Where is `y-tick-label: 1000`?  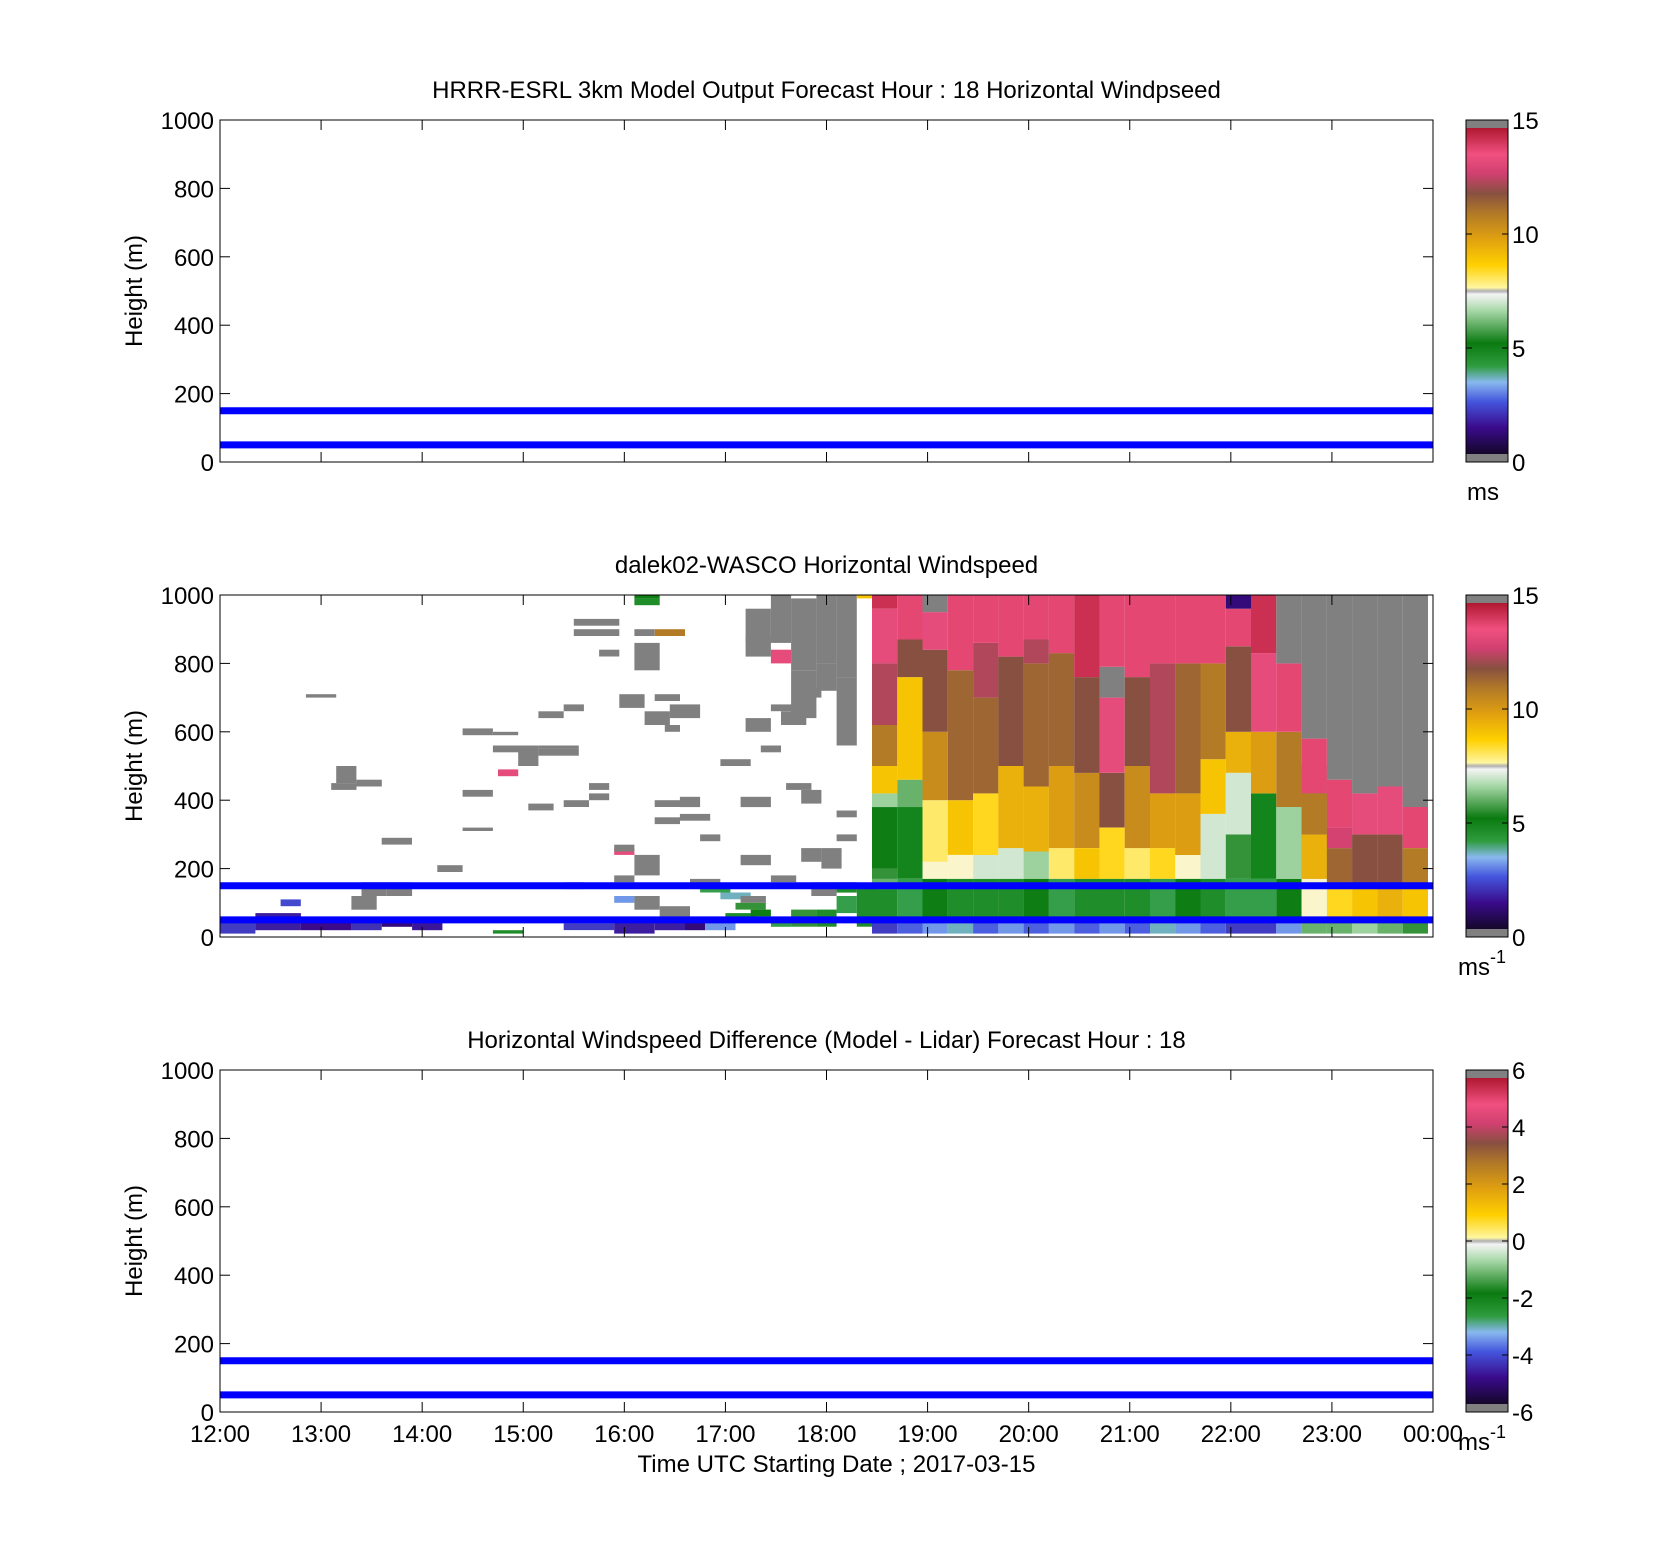
y-tick-label: 1000 is located at coordinates (187, 1071).